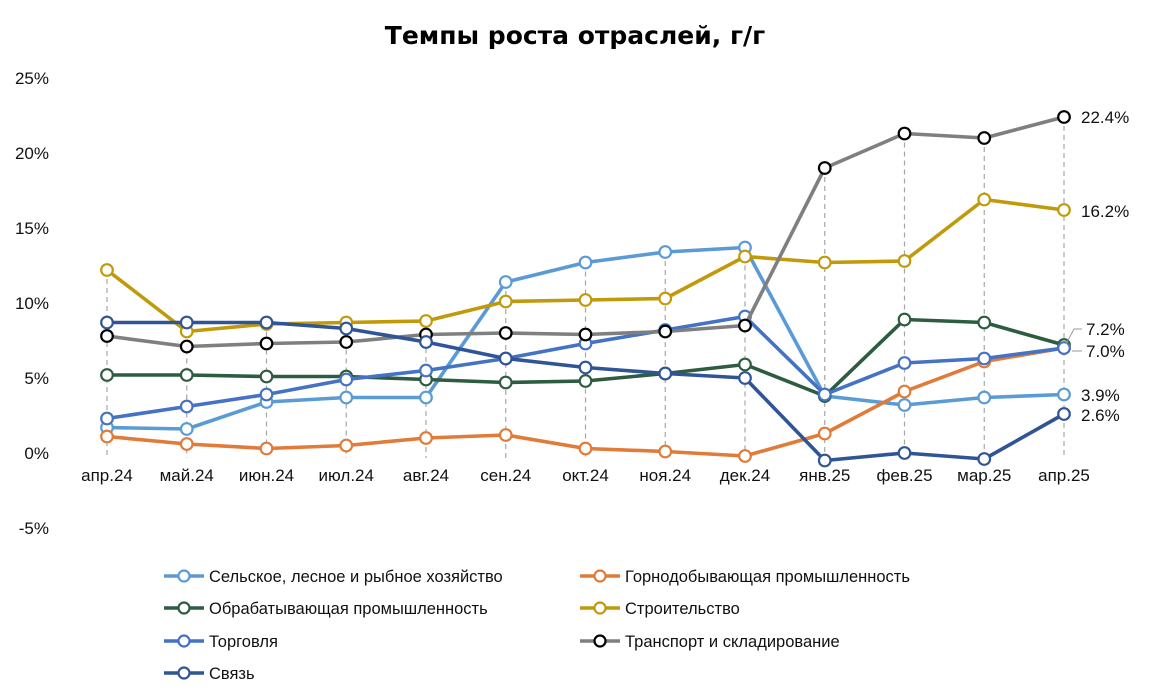 The width and height of the screenshot is (1149, 699). Describe the element at coordinates (745, 475) in the screenshot. I see `x-tick-label: дек.24` at that location.